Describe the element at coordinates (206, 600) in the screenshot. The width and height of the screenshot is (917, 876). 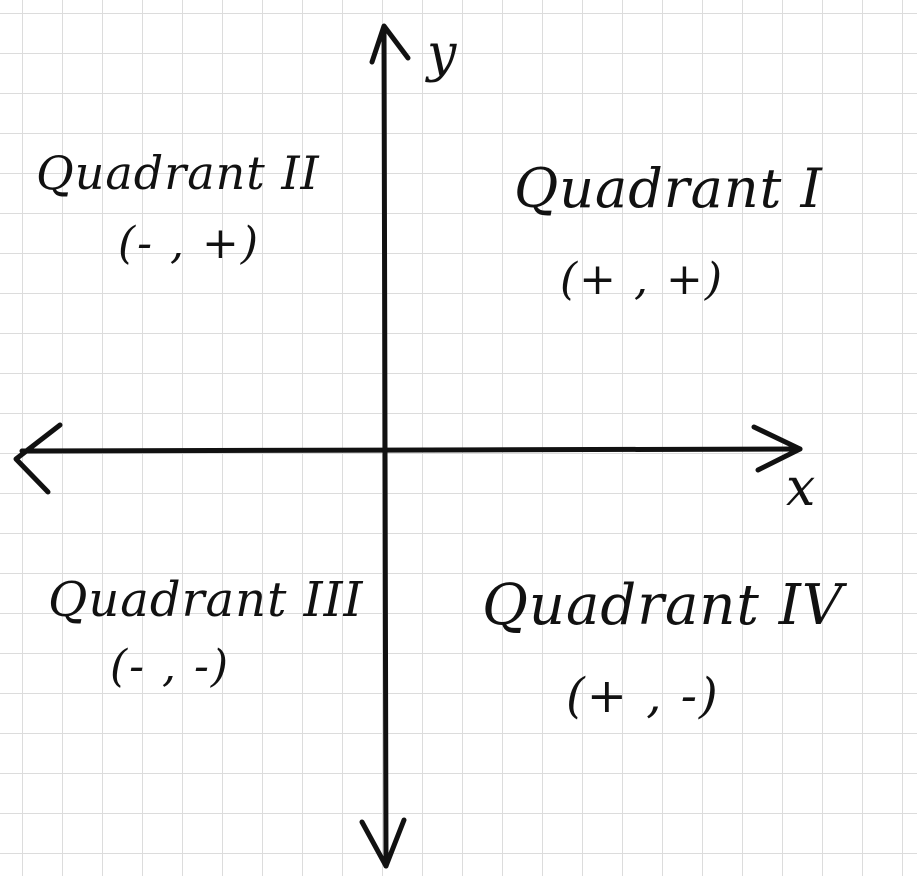
I see `quadrant-3-name: Quadrant III` at that location.